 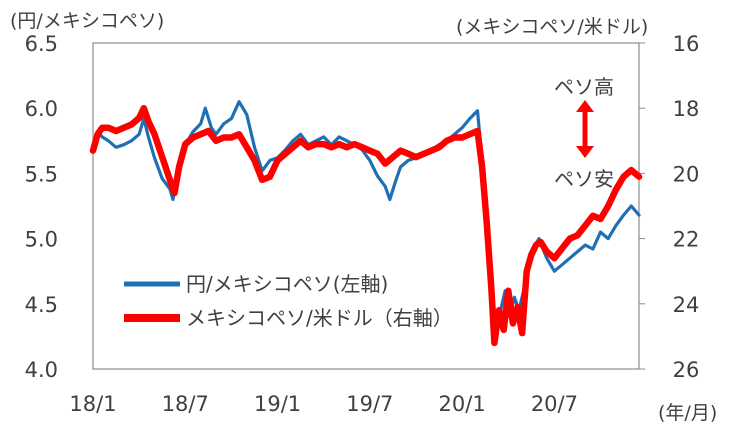 What do you see at coordinates (41, 370) in the screenshot?
I see `left-tick-label: 4.0` at bounding box center [41, 370].